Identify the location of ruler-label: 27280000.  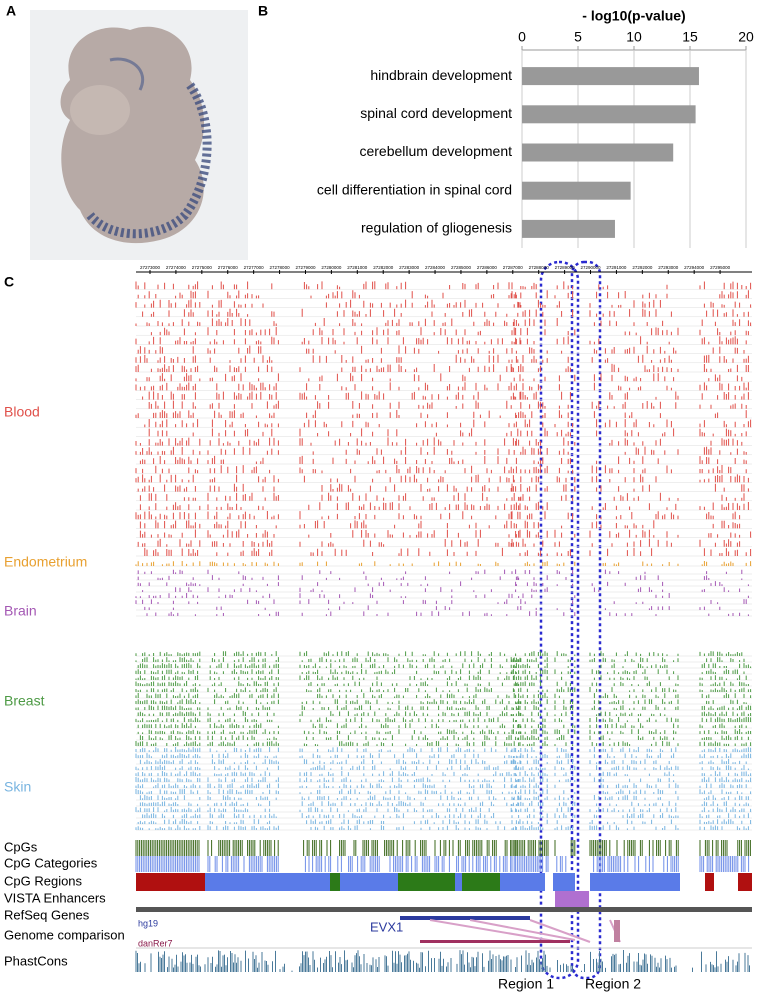
(331, 267).